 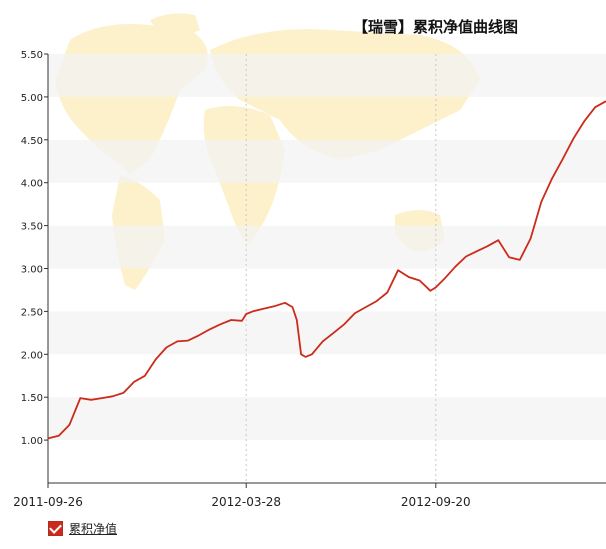 I want to click on y-tick-label: 3.00, so click(x=32, y=270).